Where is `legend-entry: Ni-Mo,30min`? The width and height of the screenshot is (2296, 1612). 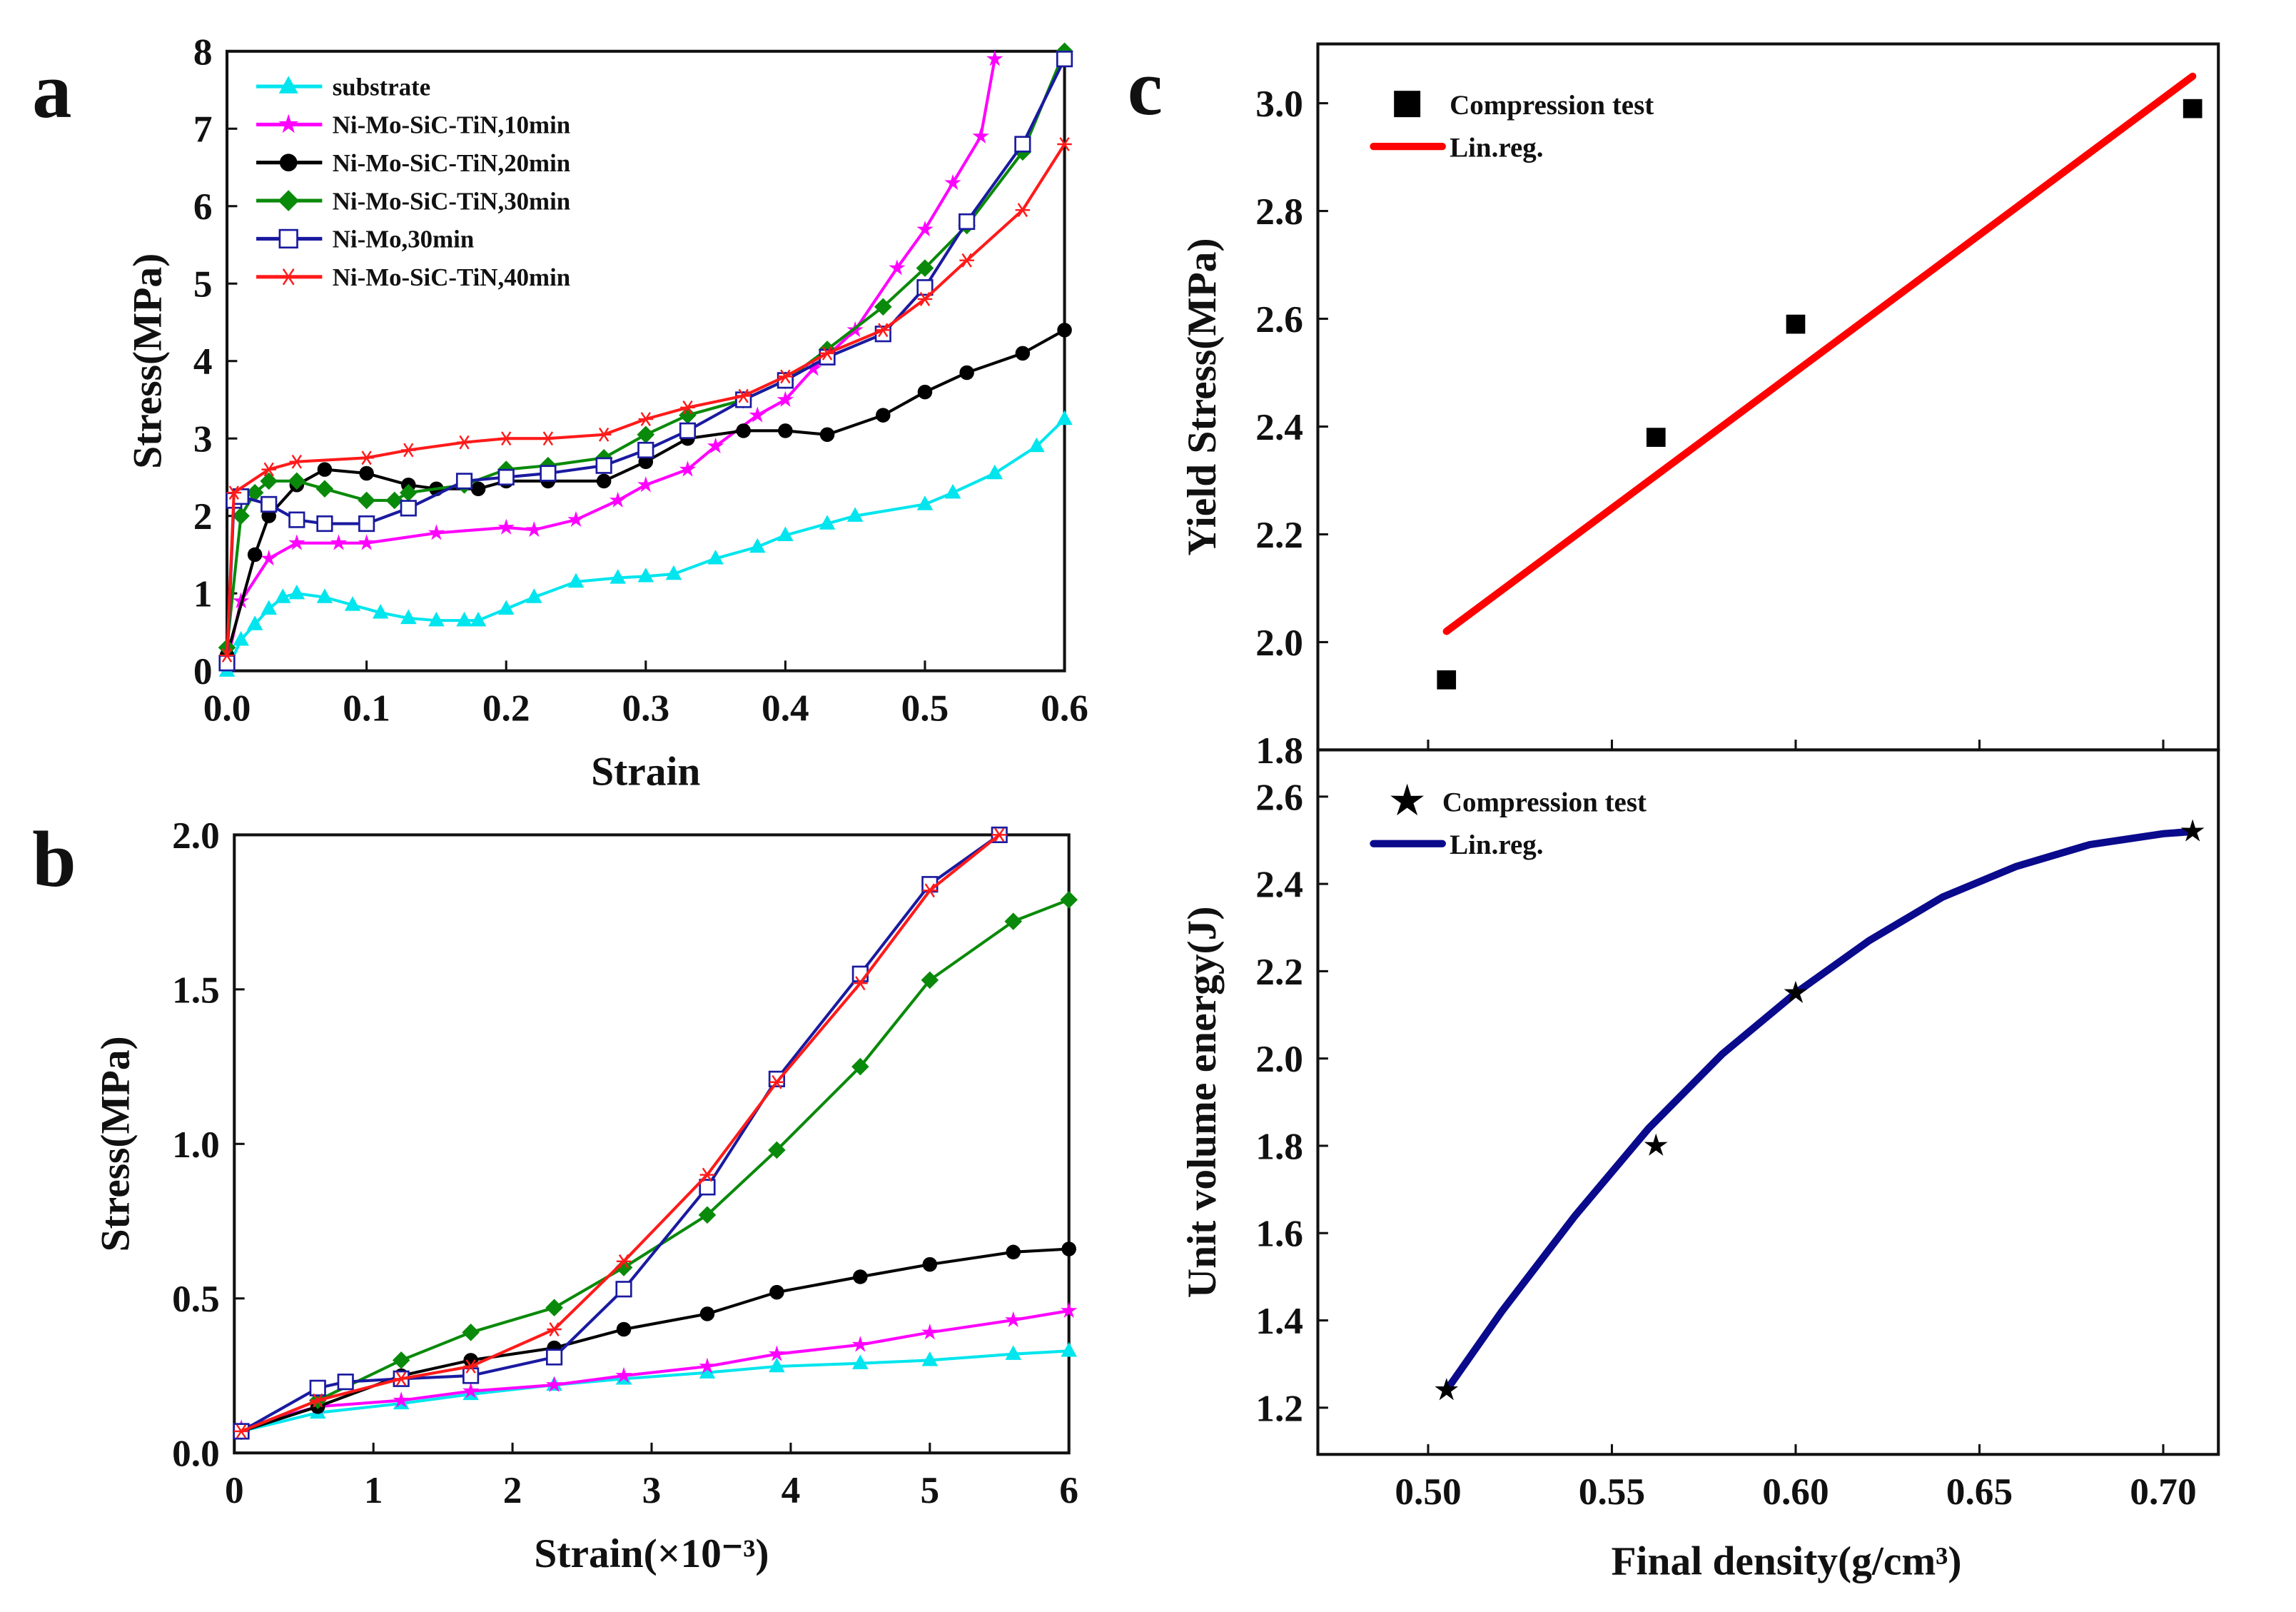
legend-entry: Ni-Mo,30min is located at coordinates (365, 239).